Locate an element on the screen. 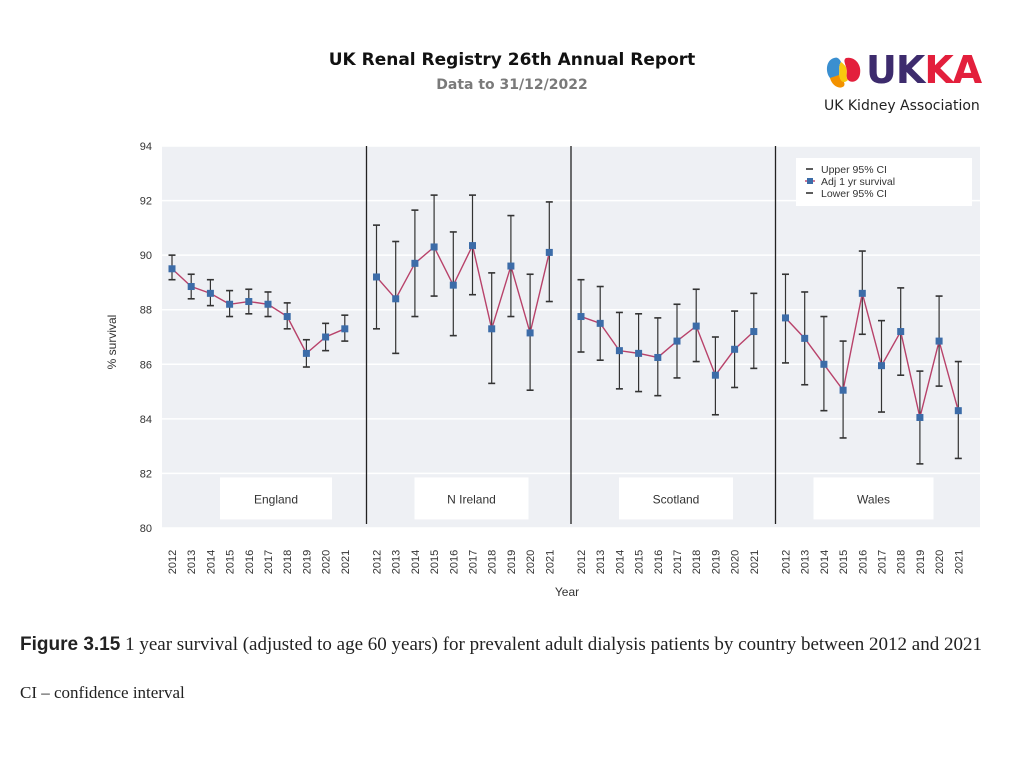 This screenshot has height=768, width=1024. legend-marker-swatch is located at coordinates (810, 181).